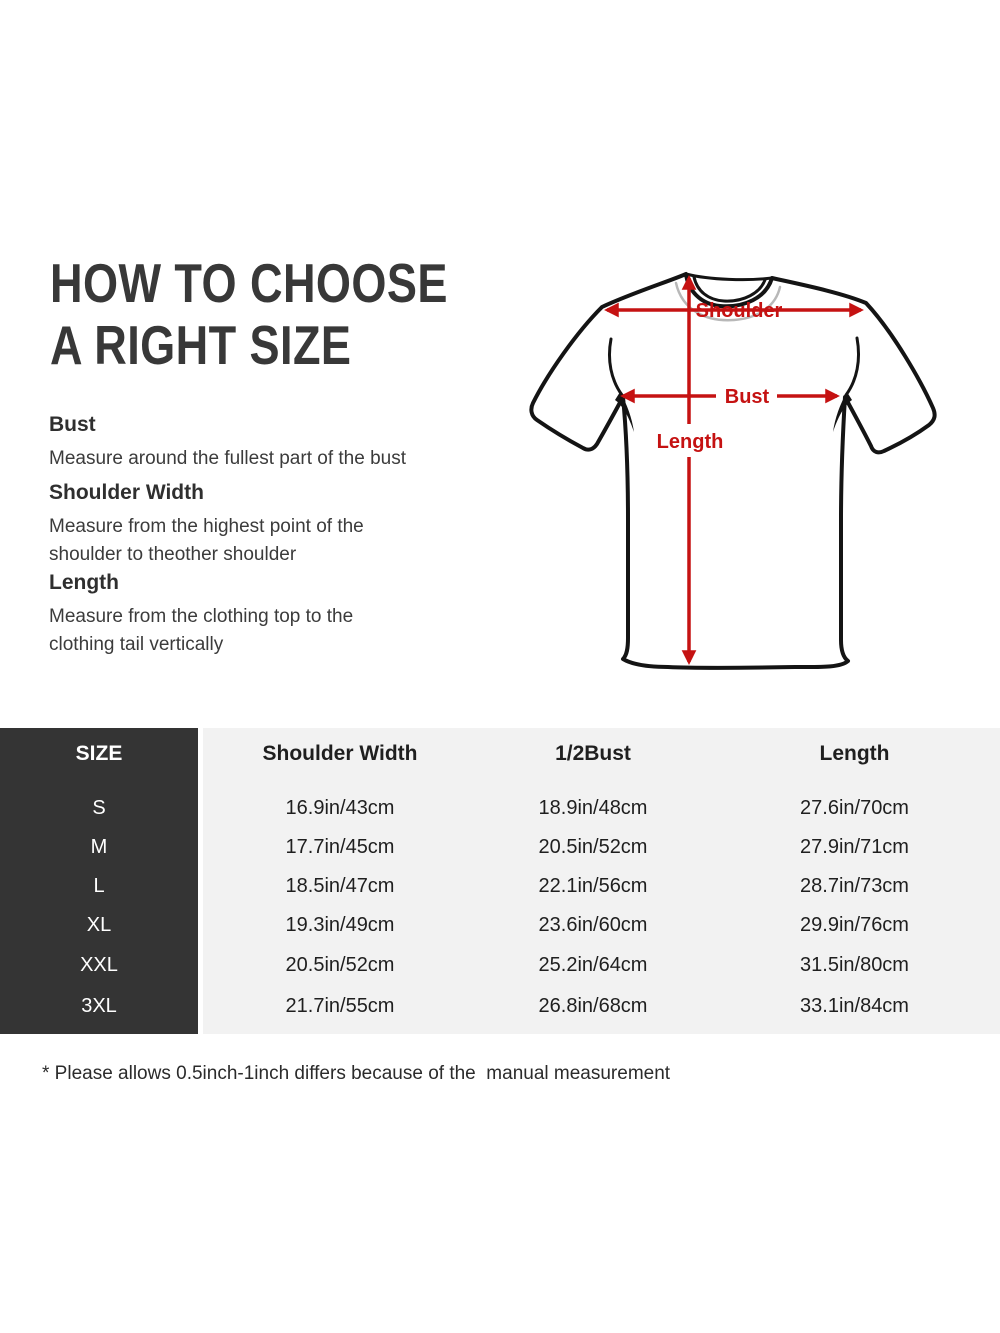 Image resolution: width=1000 pixels, height=1333 pixels. Describe the element at coordinates (72, 424) in the screenshot. I see `section-bust-heading: Bust` at that location.